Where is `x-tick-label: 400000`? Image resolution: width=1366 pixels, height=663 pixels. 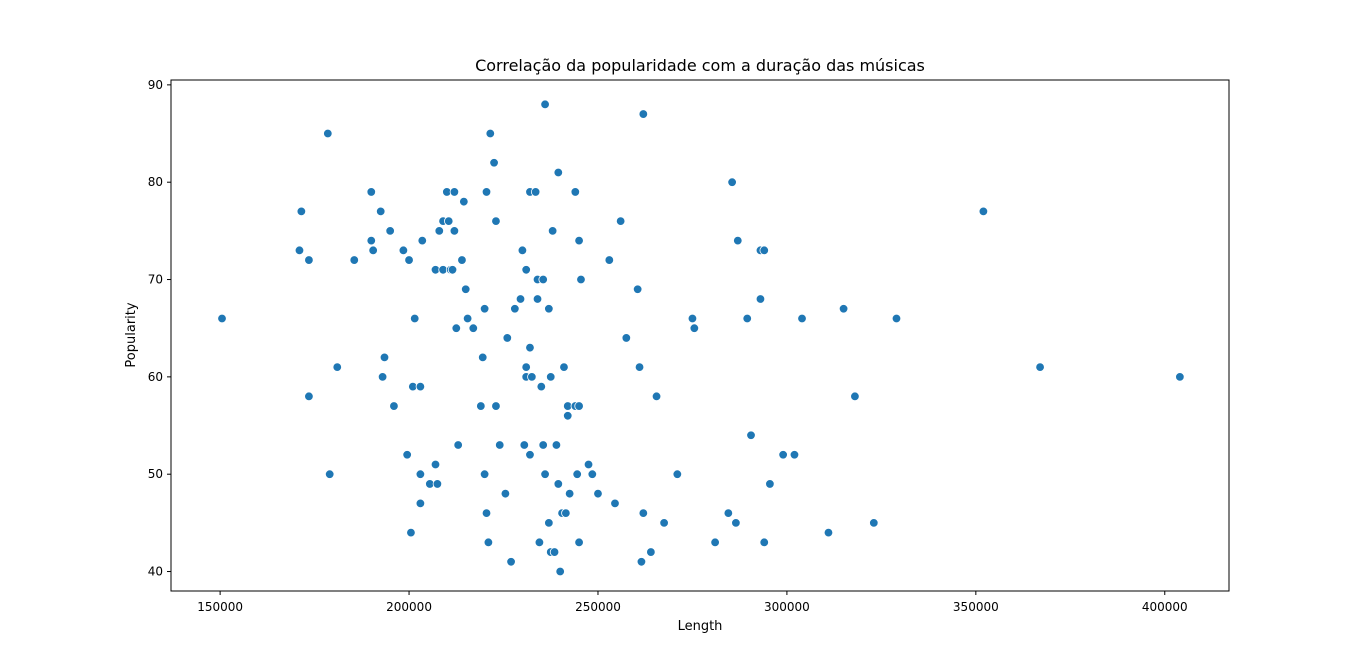
x-tick-label: 400000 is located at coordinates (1165, 607).